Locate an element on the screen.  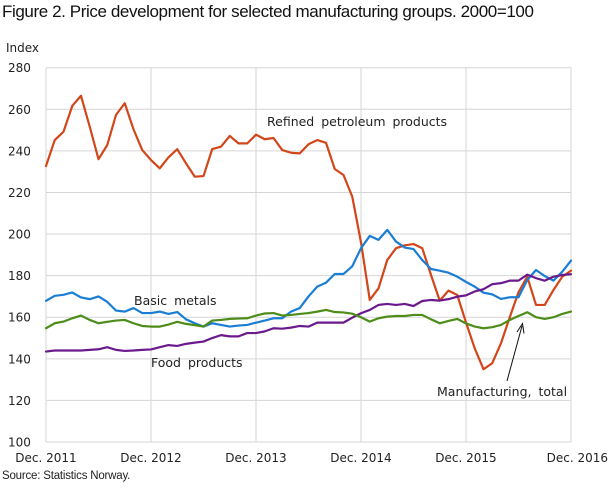
annotation-arrow-line is located at coordinates (514, 353).